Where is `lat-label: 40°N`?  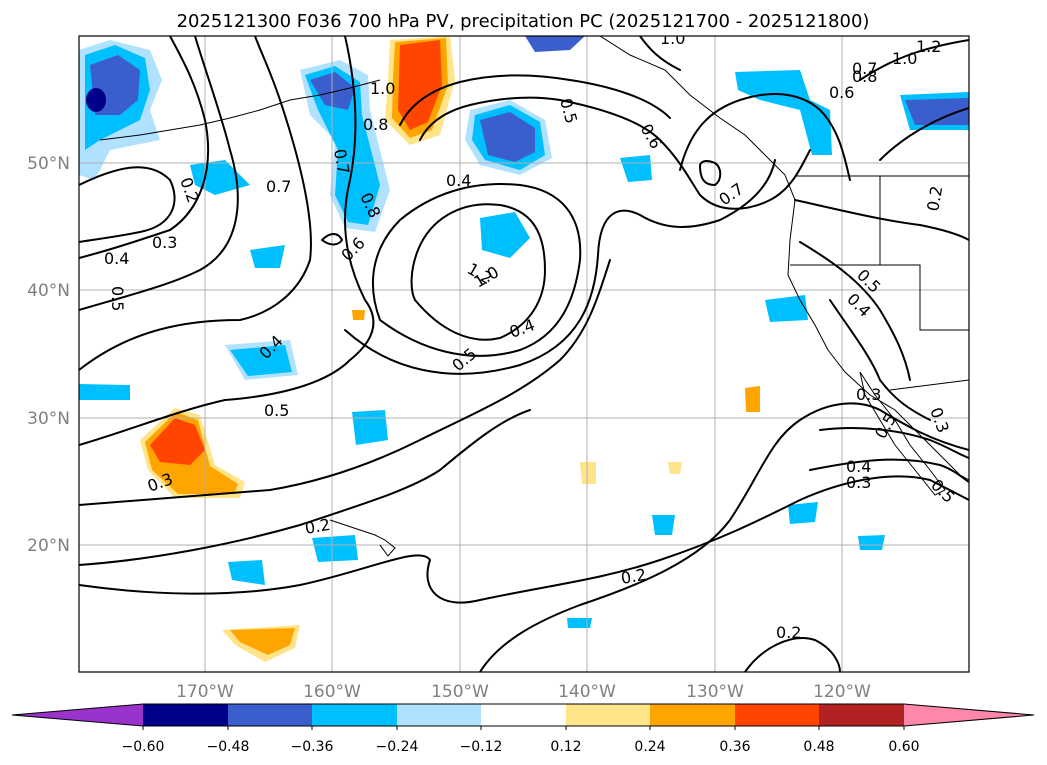 lat-label: 40°N is located at coordinates (48, 291).